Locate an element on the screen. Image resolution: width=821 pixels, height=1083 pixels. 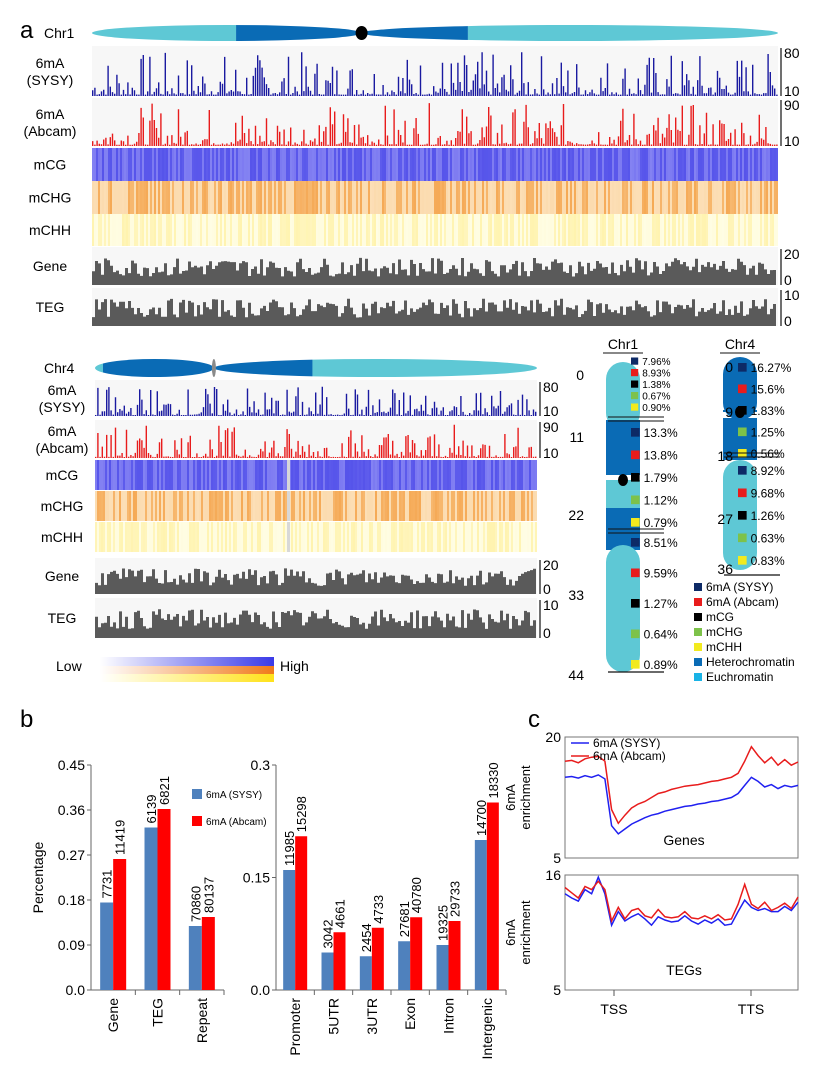
bar-data-label: 27681 is located at coordinates (404, 919).